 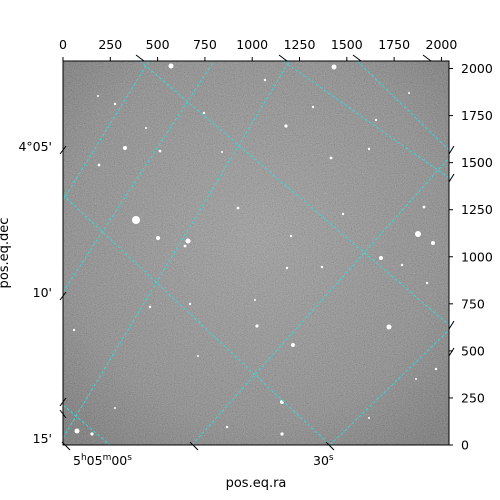 I want to click on right-tick-label: 750, so click(x=473, y=303).